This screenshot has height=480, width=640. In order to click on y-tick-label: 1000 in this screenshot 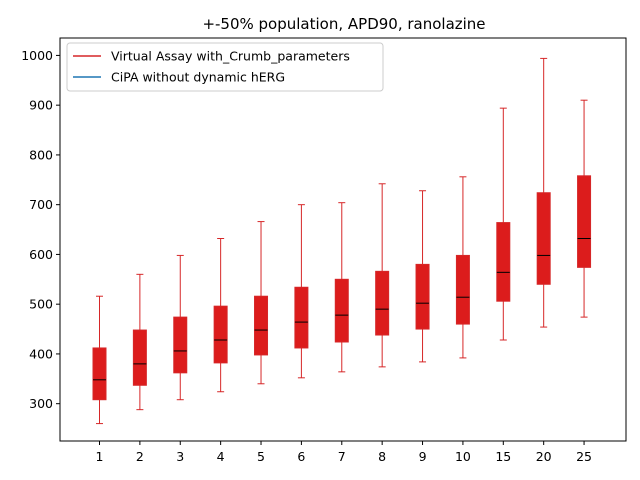, I will do `click(37, 55)`.